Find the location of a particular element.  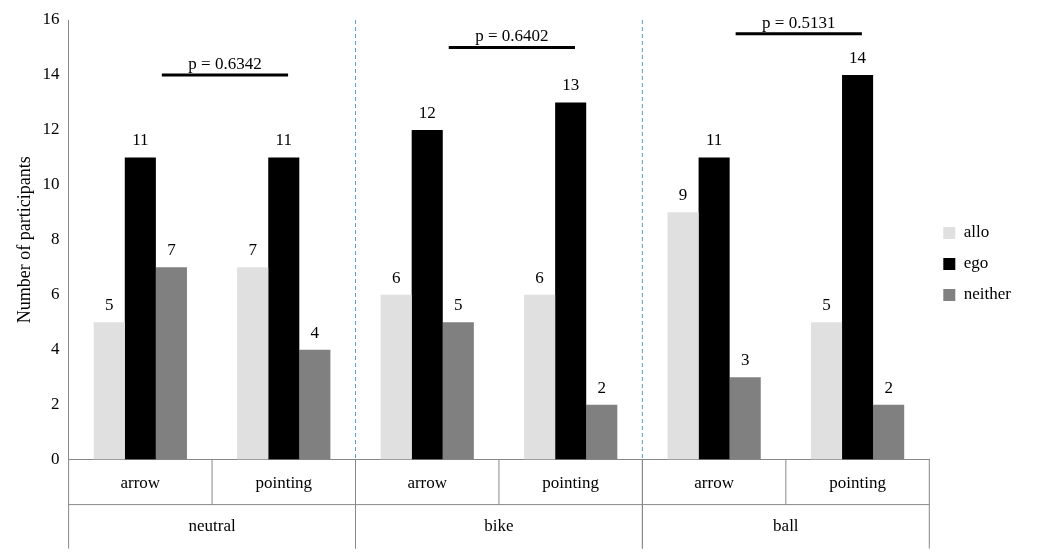

y-tick-label: 10 is located at coordinates (51, 184).